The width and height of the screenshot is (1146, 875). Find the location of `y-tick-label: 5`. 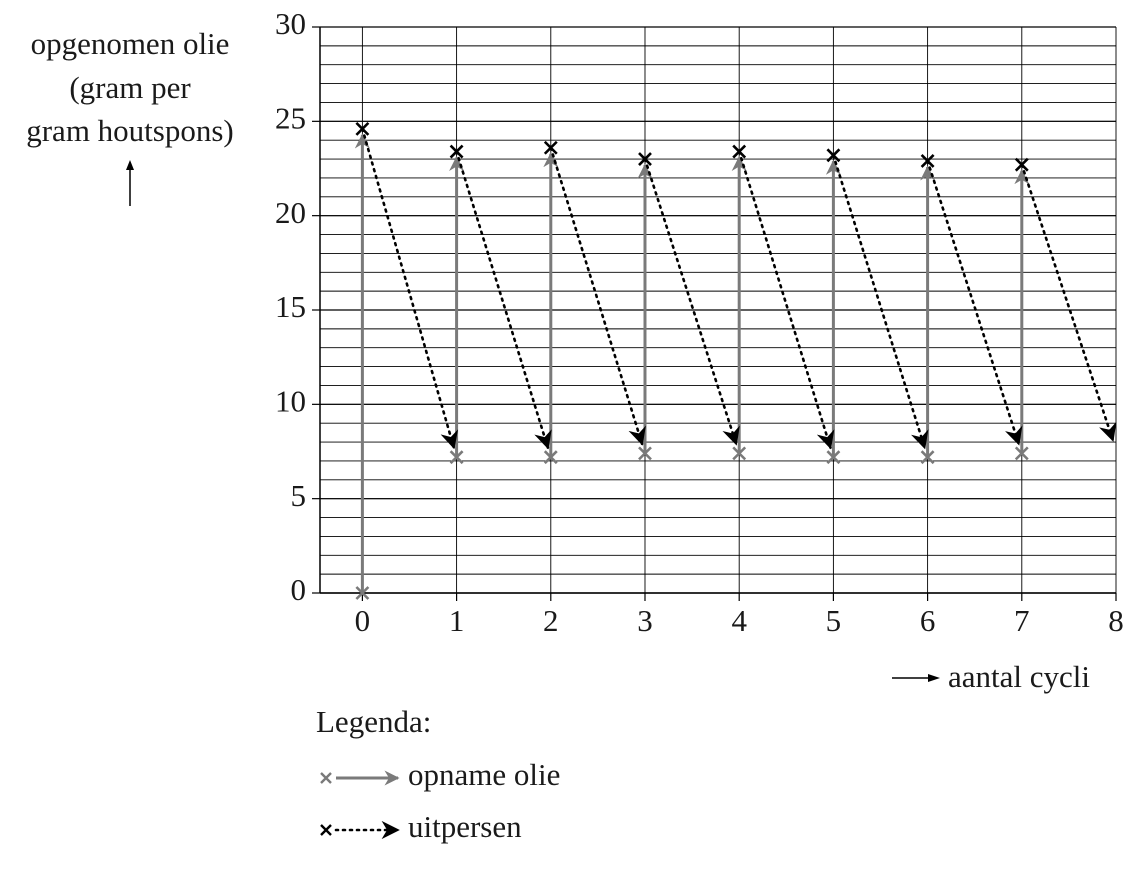

y-tick-label: 5 is located at coordinates (299, 495).